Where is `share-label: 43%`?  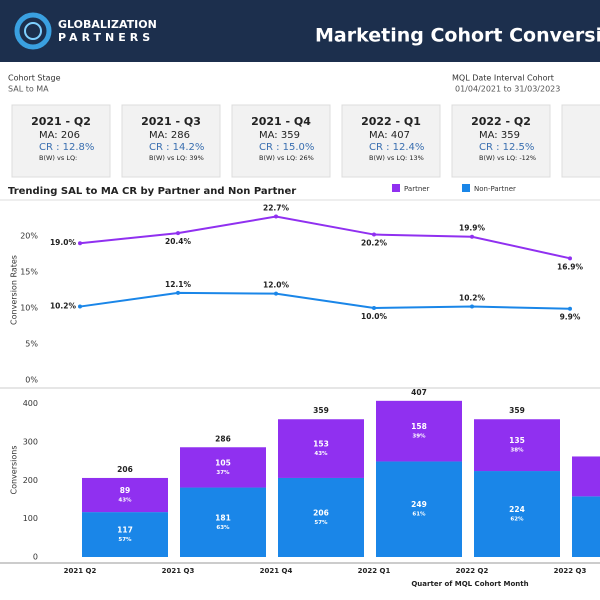 share-label: 43% is located at coordinates (125, 501).